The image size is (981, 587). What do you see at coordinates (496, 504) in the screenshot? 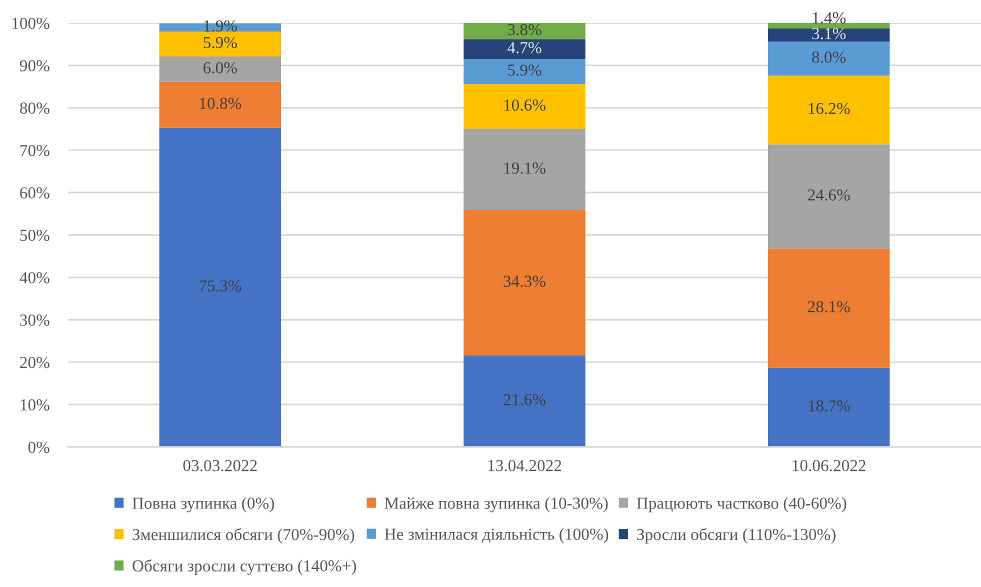
I see `legend-label: Майже повна зупинка (10-30%)` at bounding box center [496, 504].